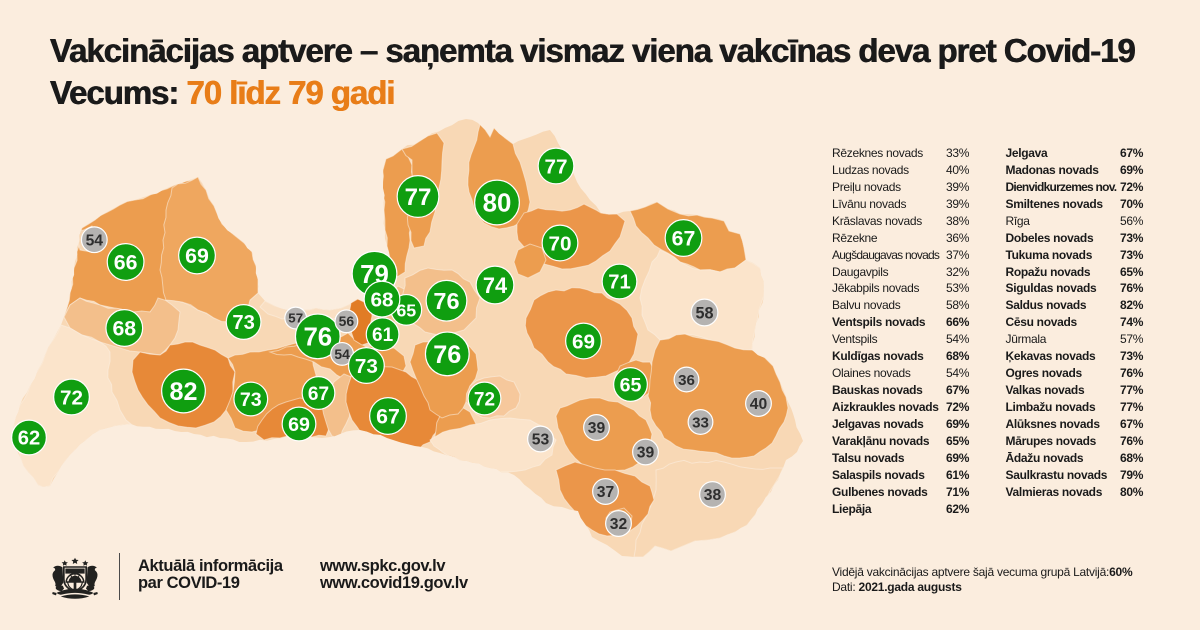  What do you see at coordinates (700, 422) in the screenshot?
I see `svg-text: 33` at bounding box center [700, 422].